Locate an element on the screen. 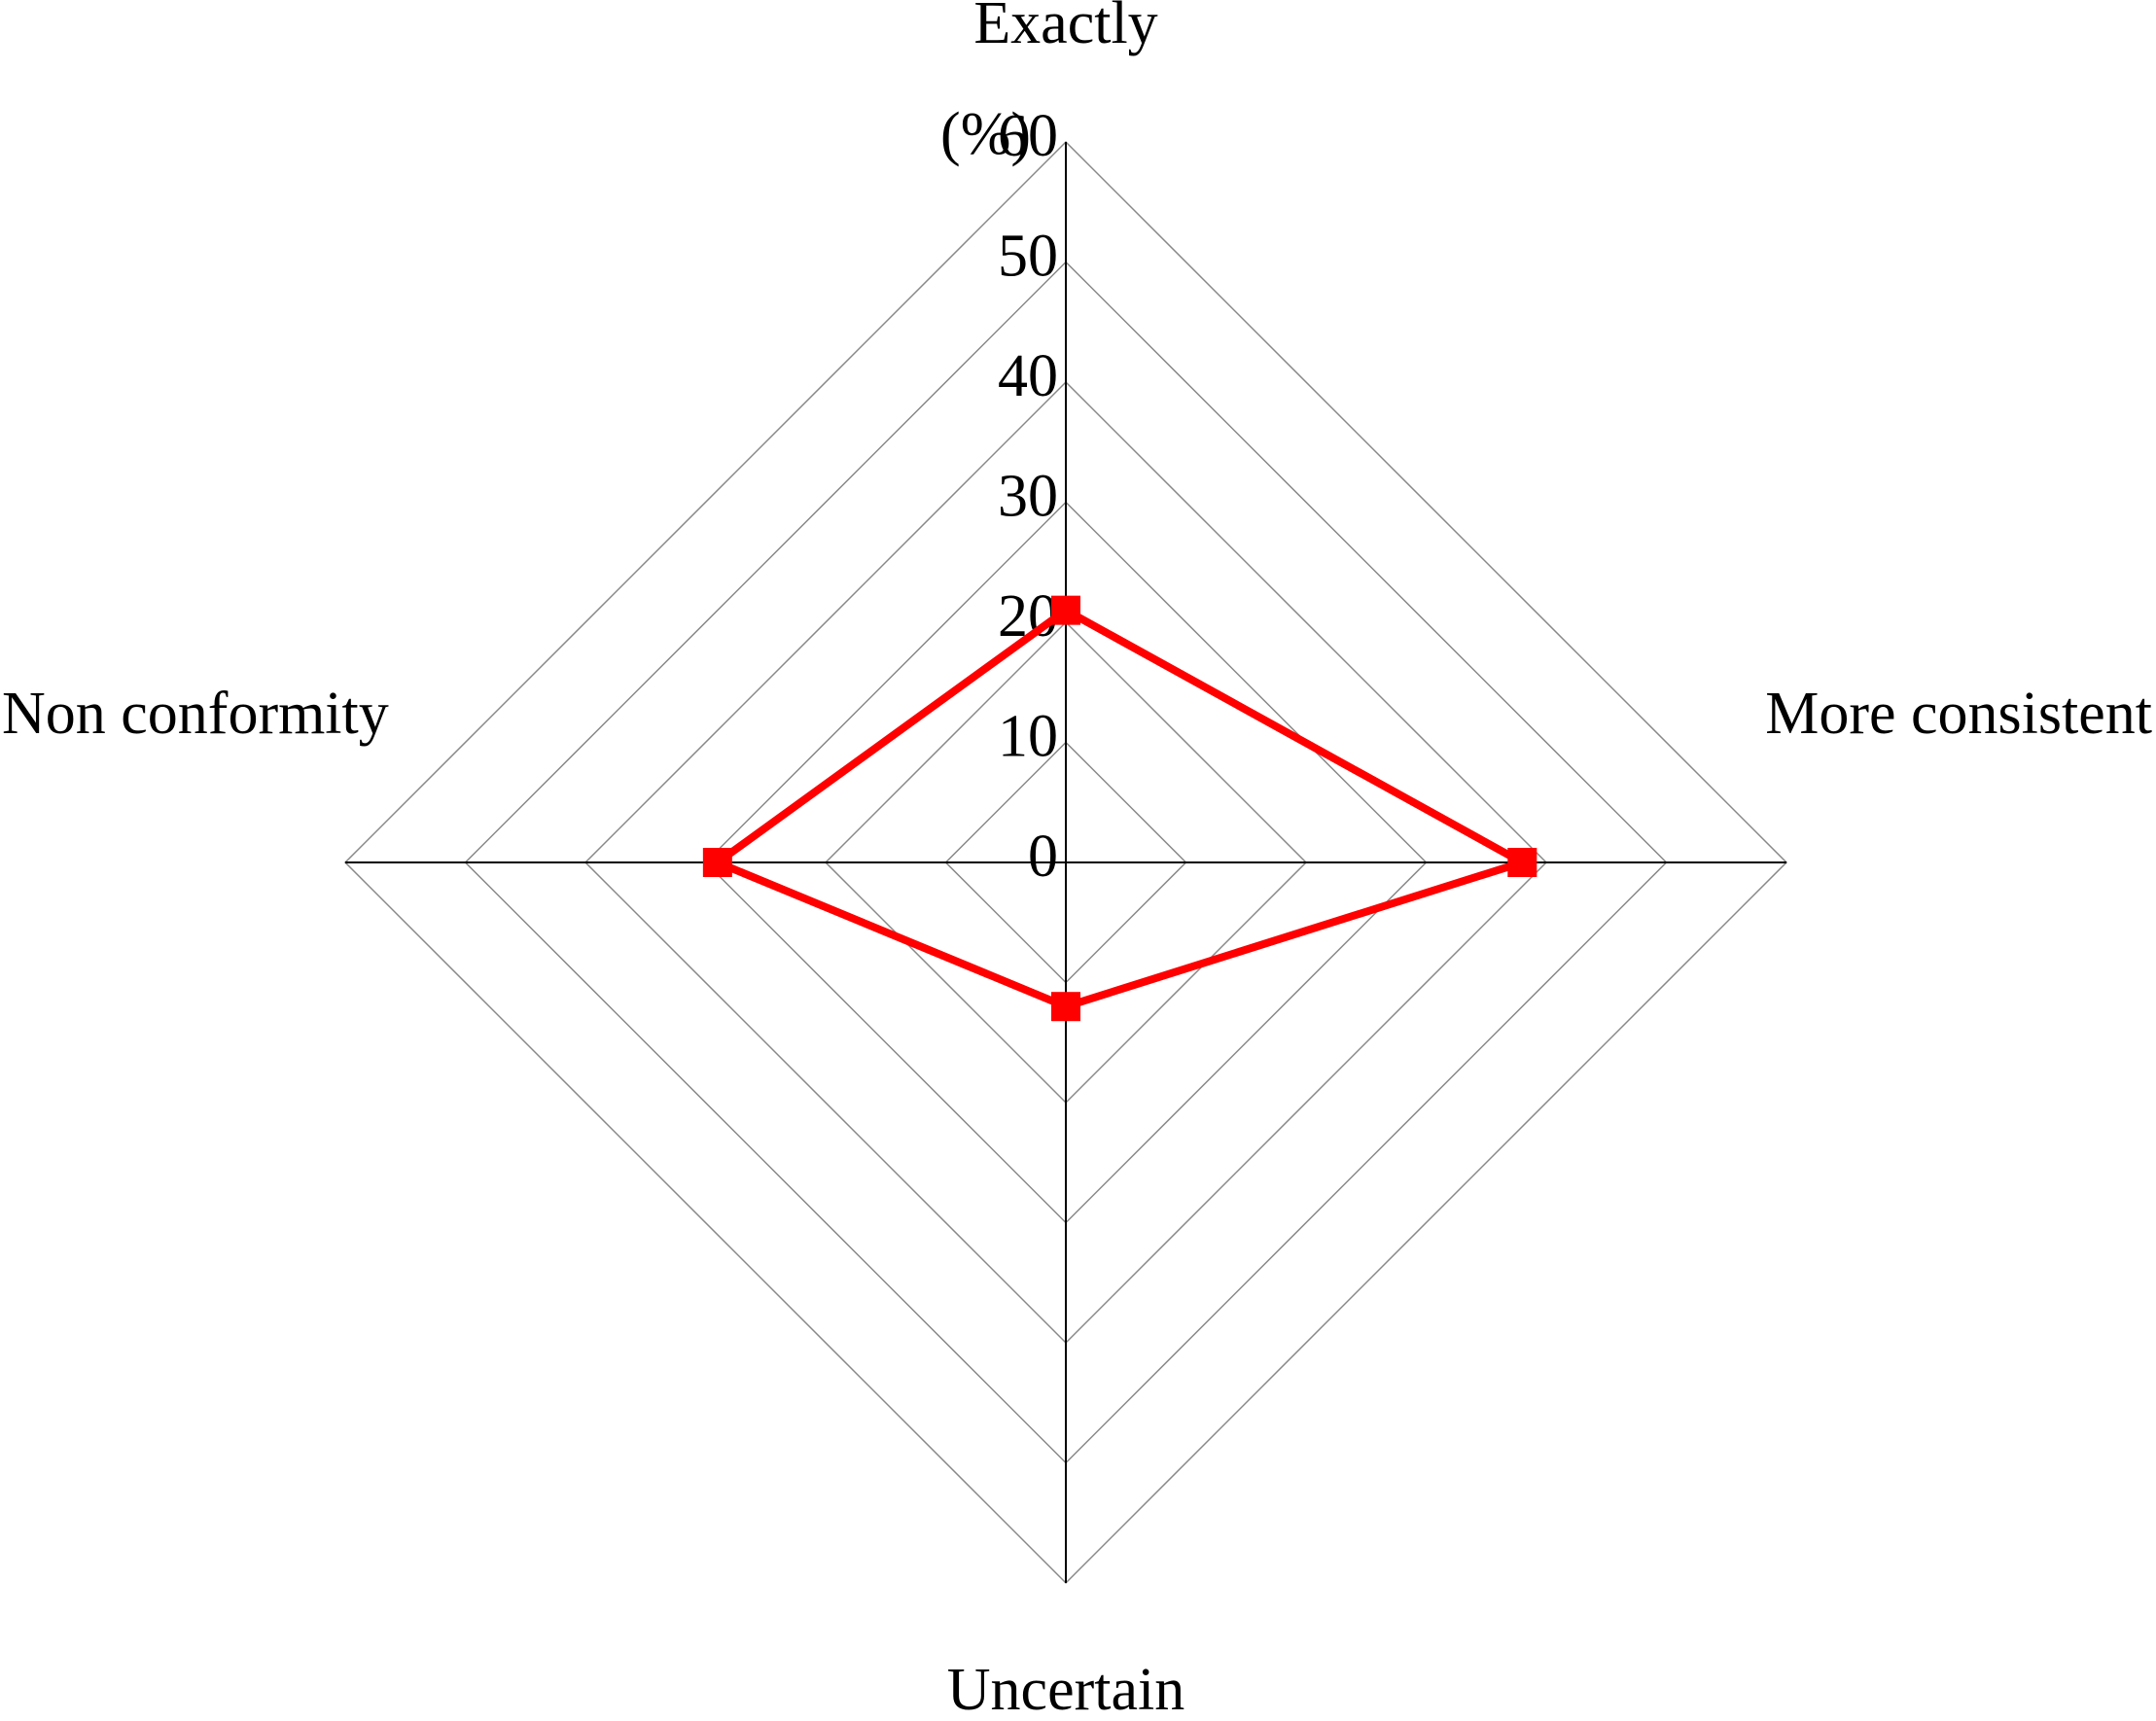  r-tick-label: 30 is located at coordinates (1028, 497).